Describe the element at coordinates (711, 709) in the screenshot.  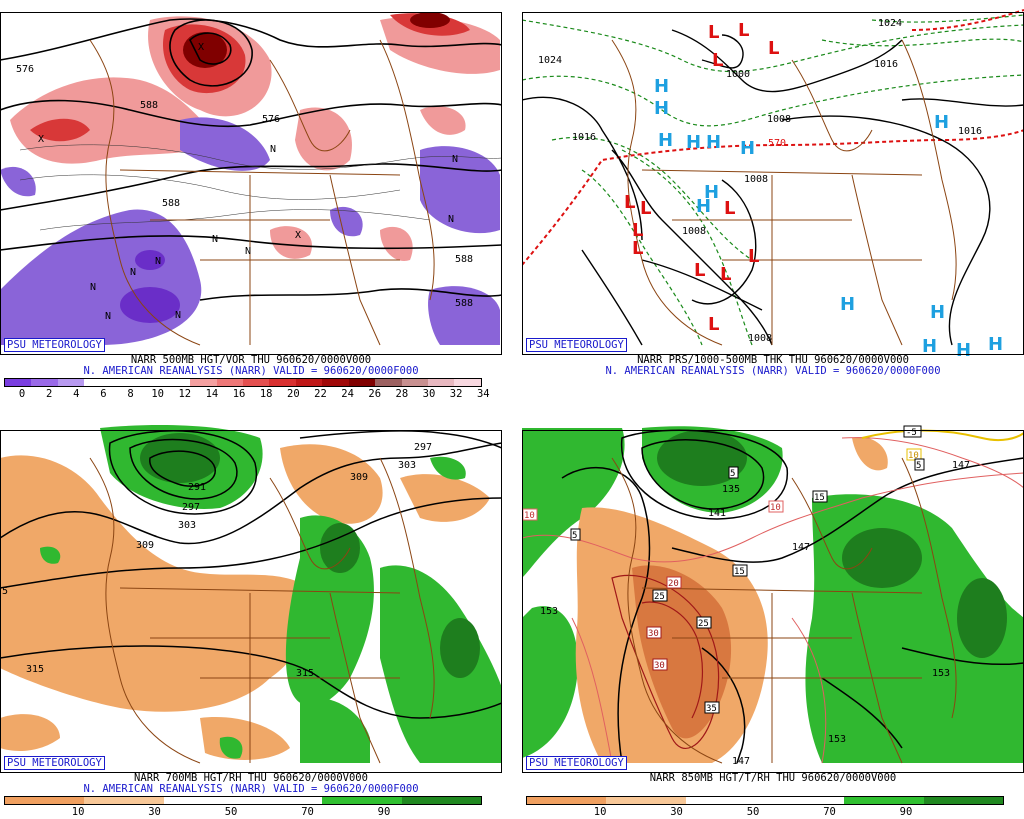
I see `svg-text: 35` at that location.